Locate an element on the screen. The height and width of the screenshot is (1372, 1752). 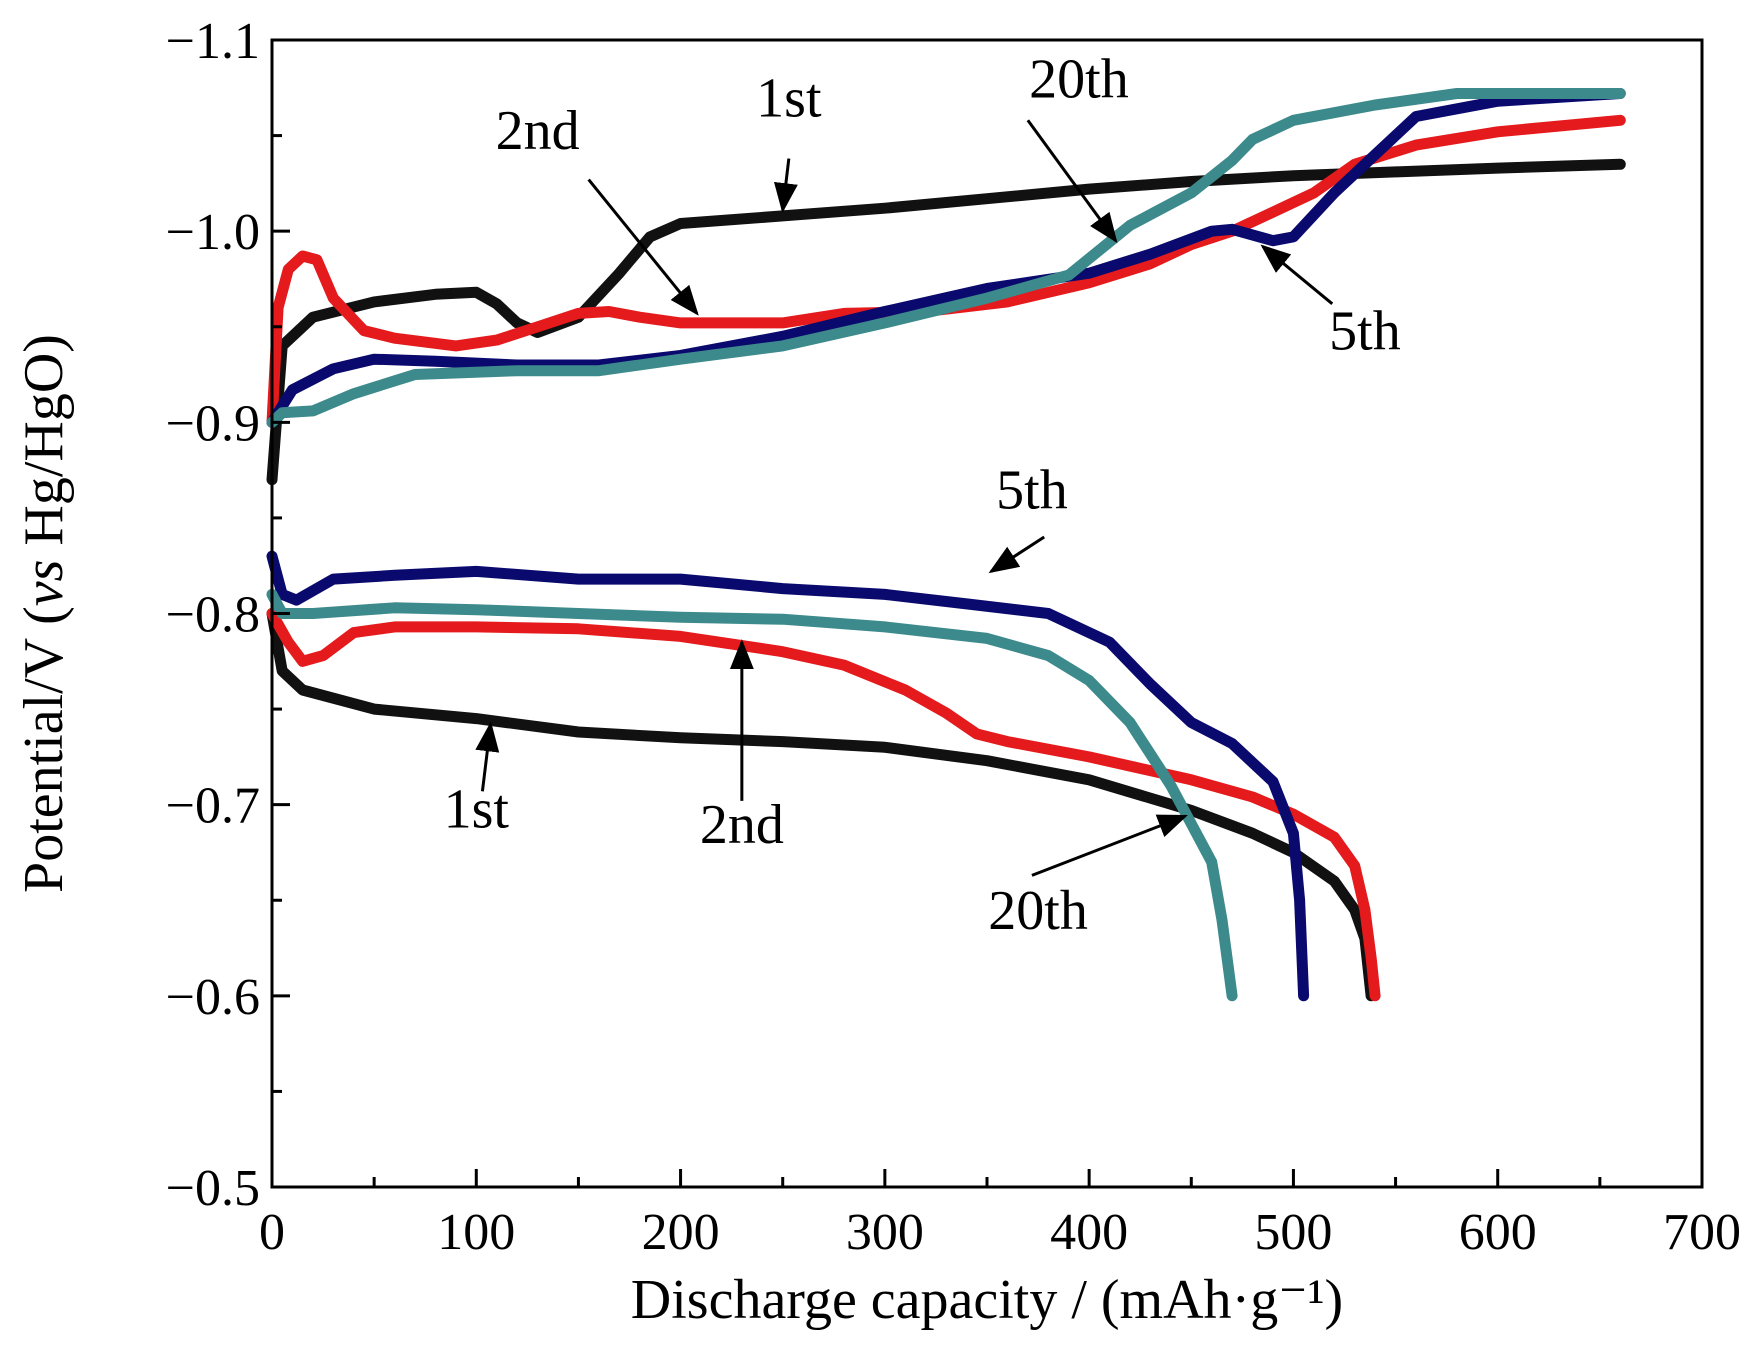
x-tick-label: 700 is located at coordinates (1702, 1232).